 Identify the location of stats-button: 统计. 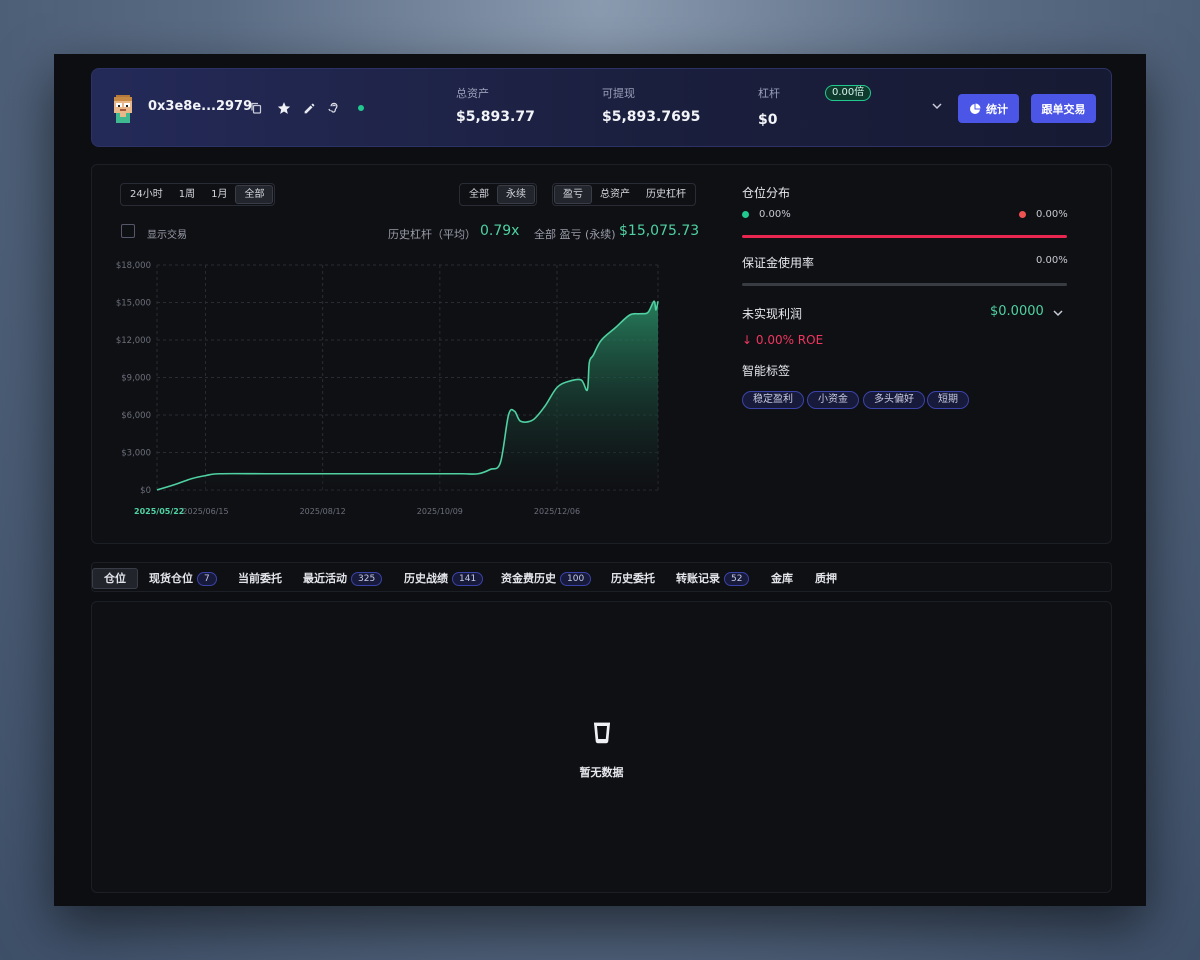
(988, 108).